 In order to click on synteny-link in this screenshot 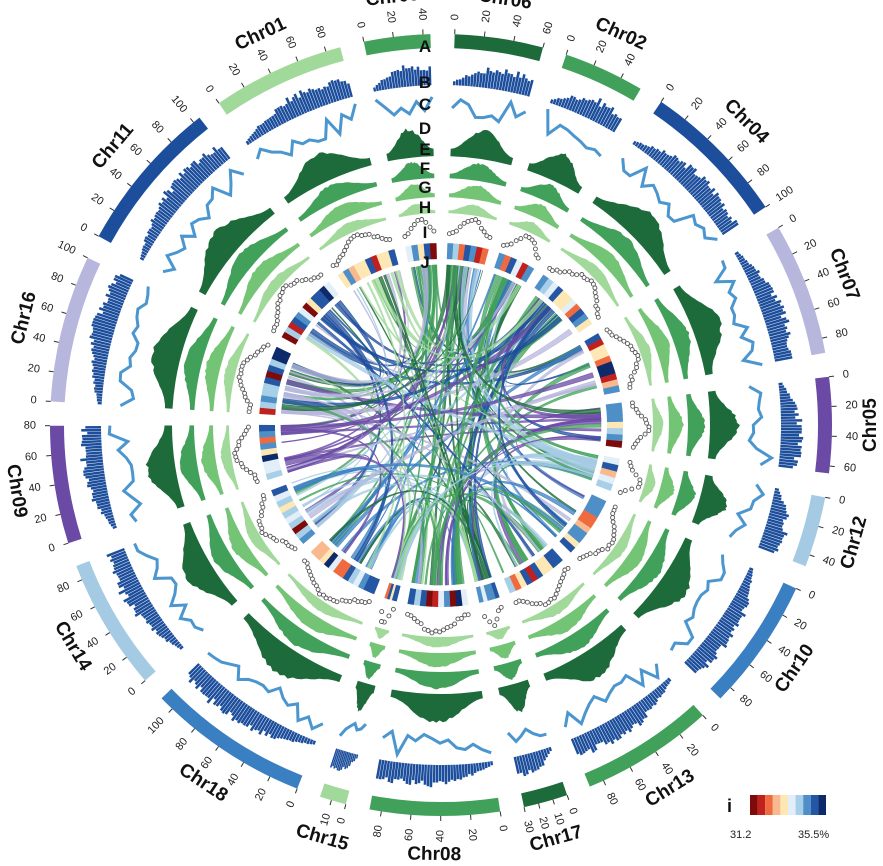, I will do `click(408, 534)`.